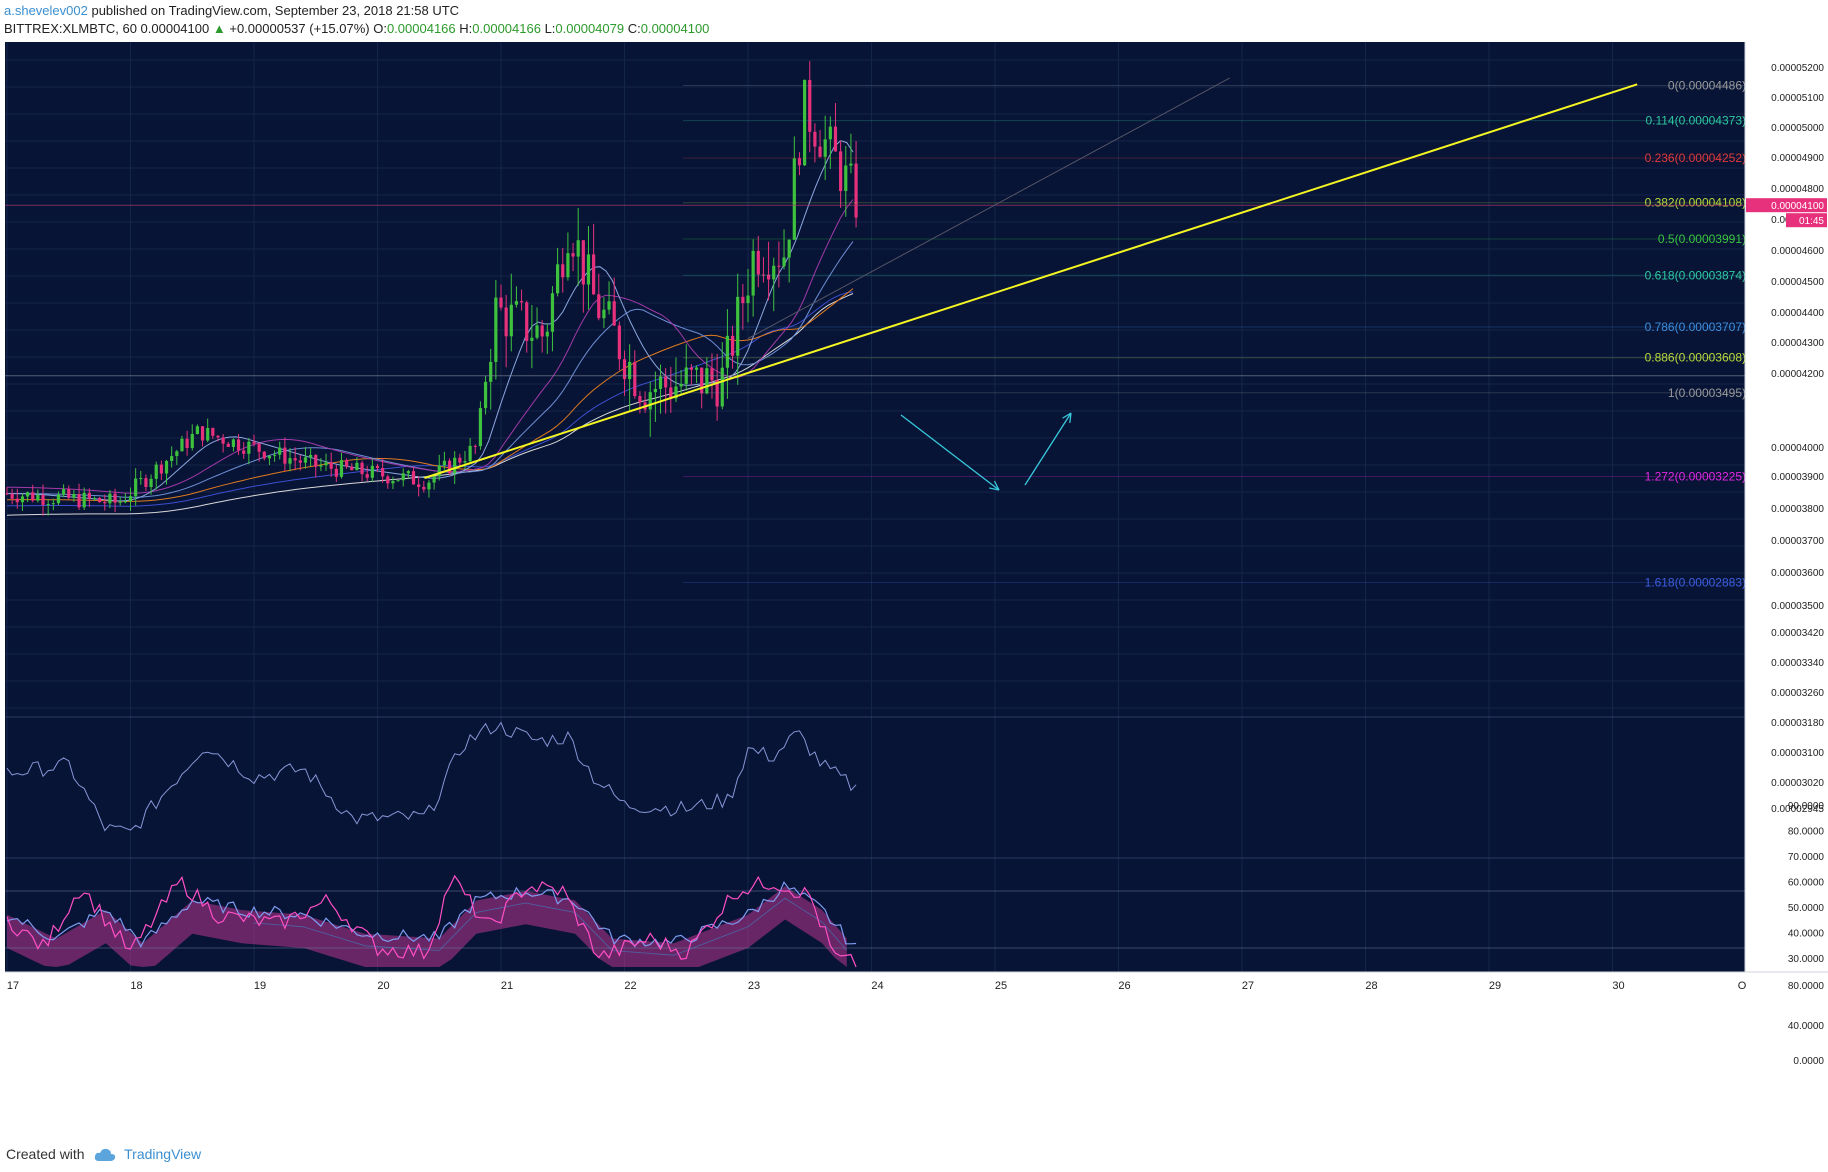 The image size is (1828, 1172). I want to click on price-axis-label: 0.00003260, so click(1797, 693).